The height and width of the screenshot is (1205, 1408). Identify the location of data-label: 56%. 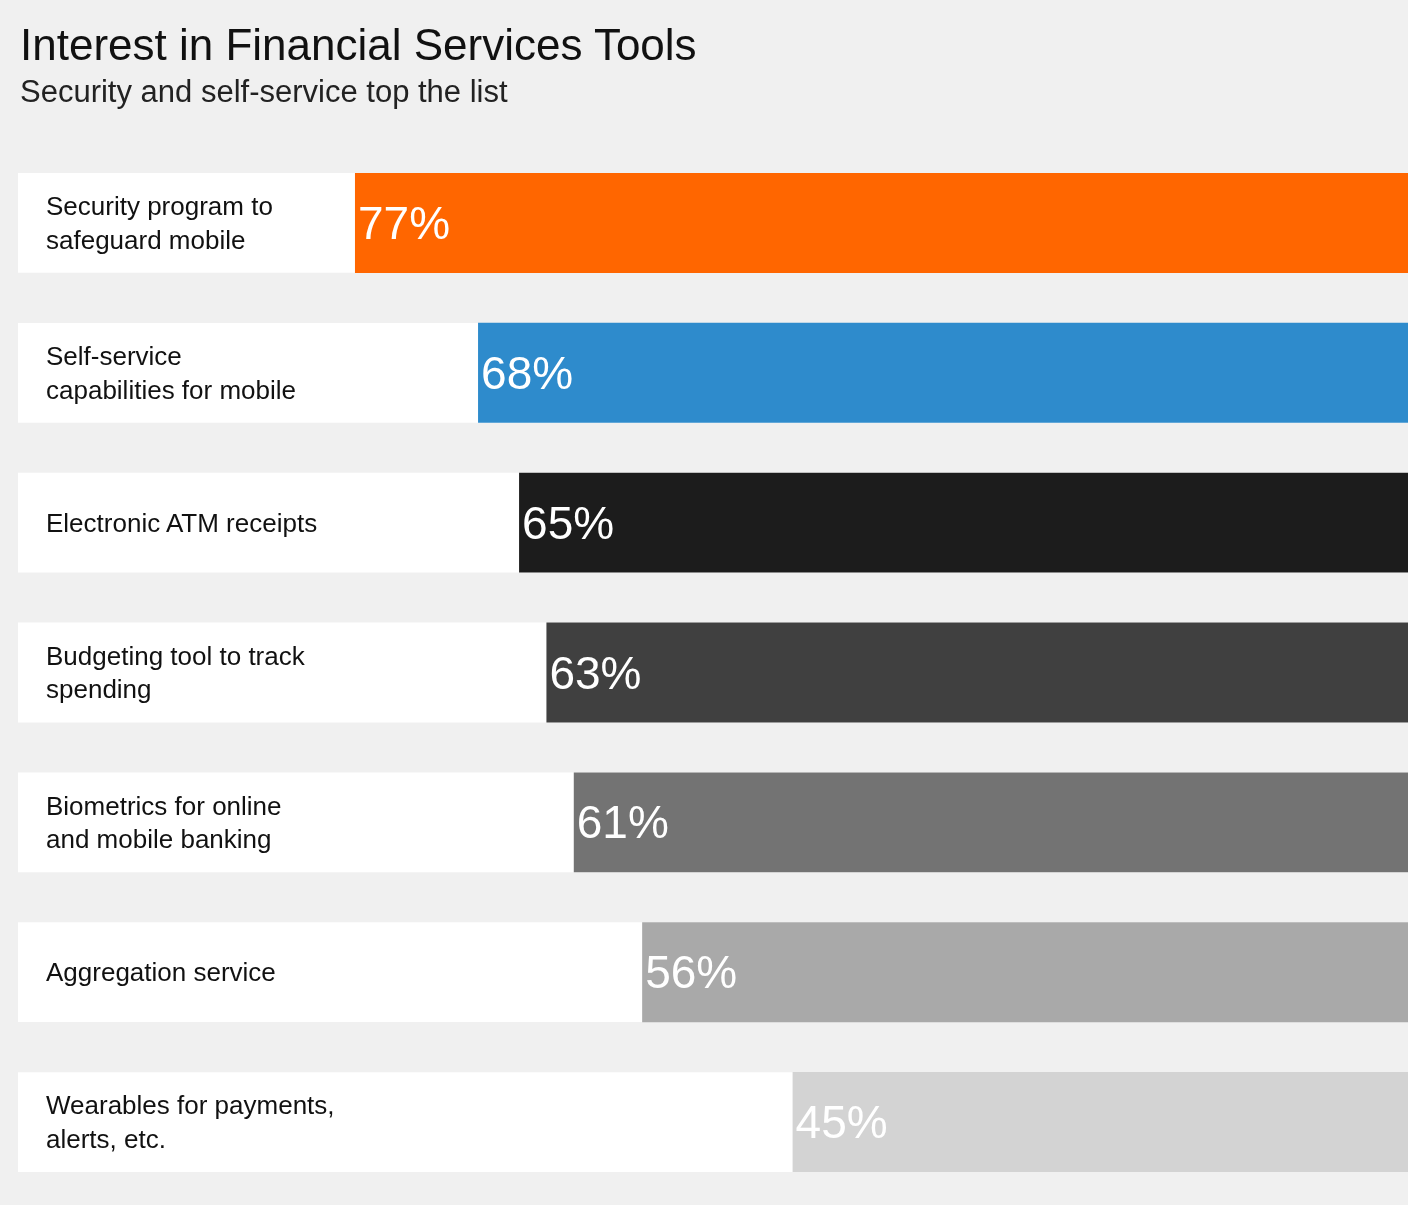
(691, 972).